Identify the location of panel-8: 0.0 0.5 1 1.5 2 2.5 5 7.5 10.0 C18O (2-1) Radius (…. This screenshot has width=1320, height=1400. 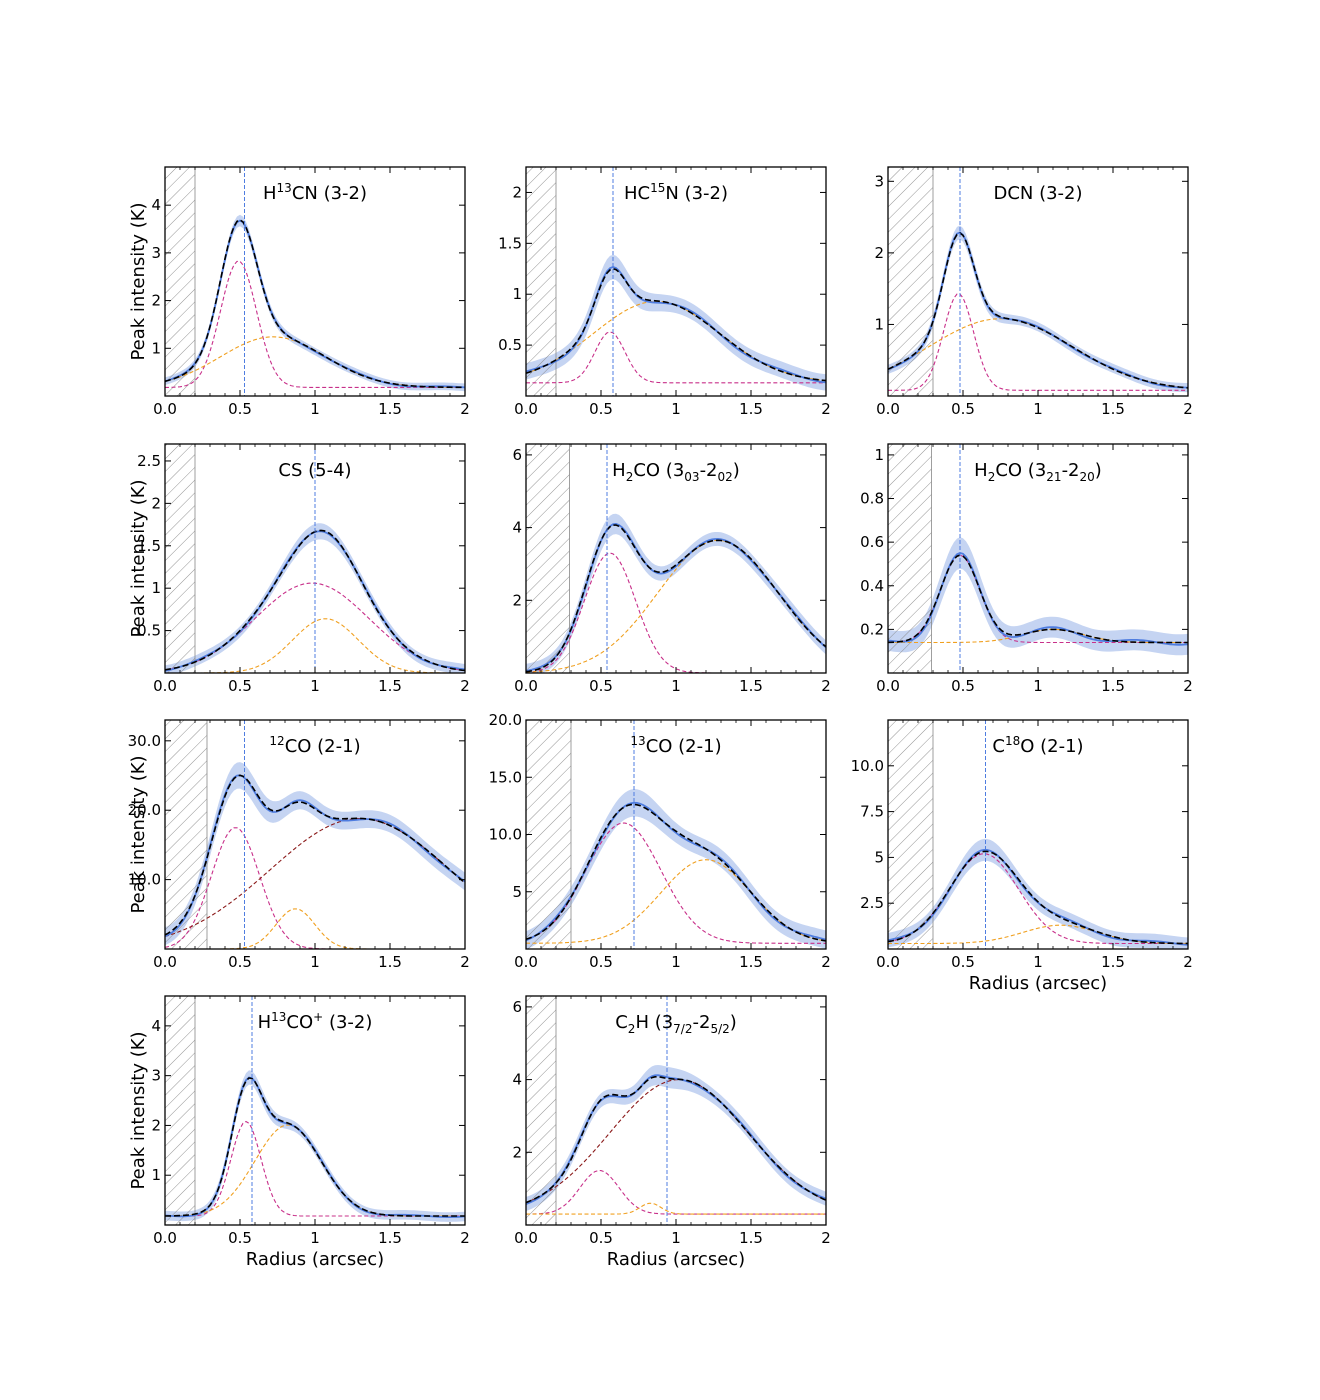
(1022, 856).